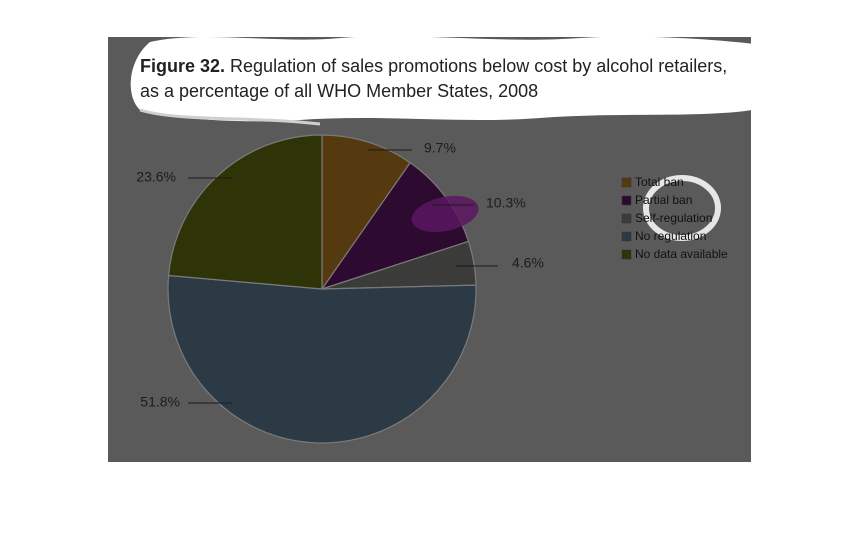 Image resolution: width=858 pixels, height=556 pixels. What do you see at coordinates (663, 200) in the screenshot?
I see `legend-label: Partial ban` at bounding box center [663, 200].